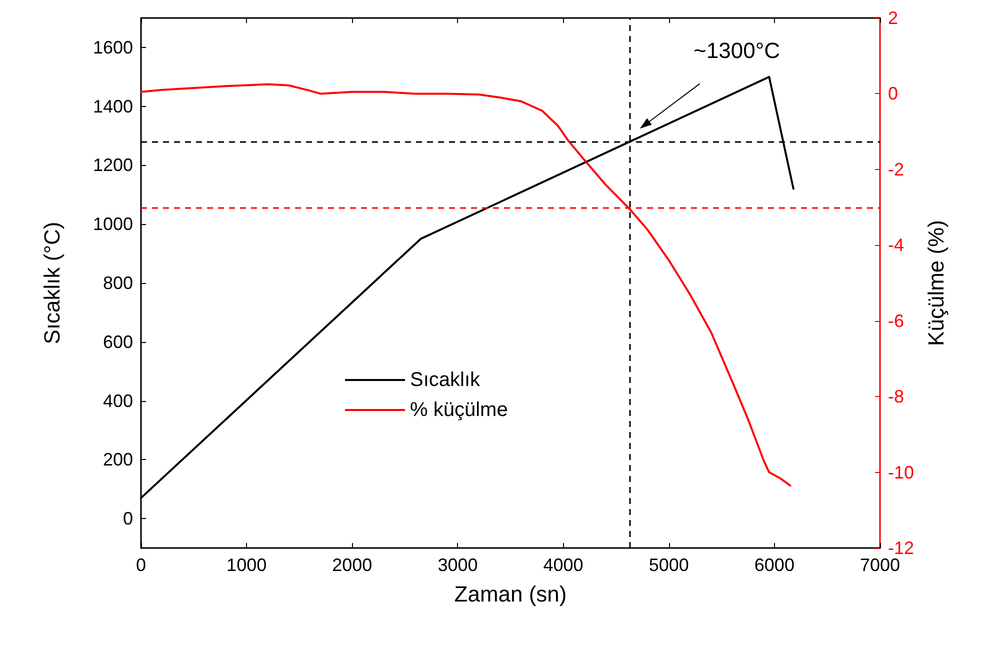  What do you see at coordinates (893, 94) in the screenshot?
I see `y2-tick-label: 0` at bounding box center [893, 94].